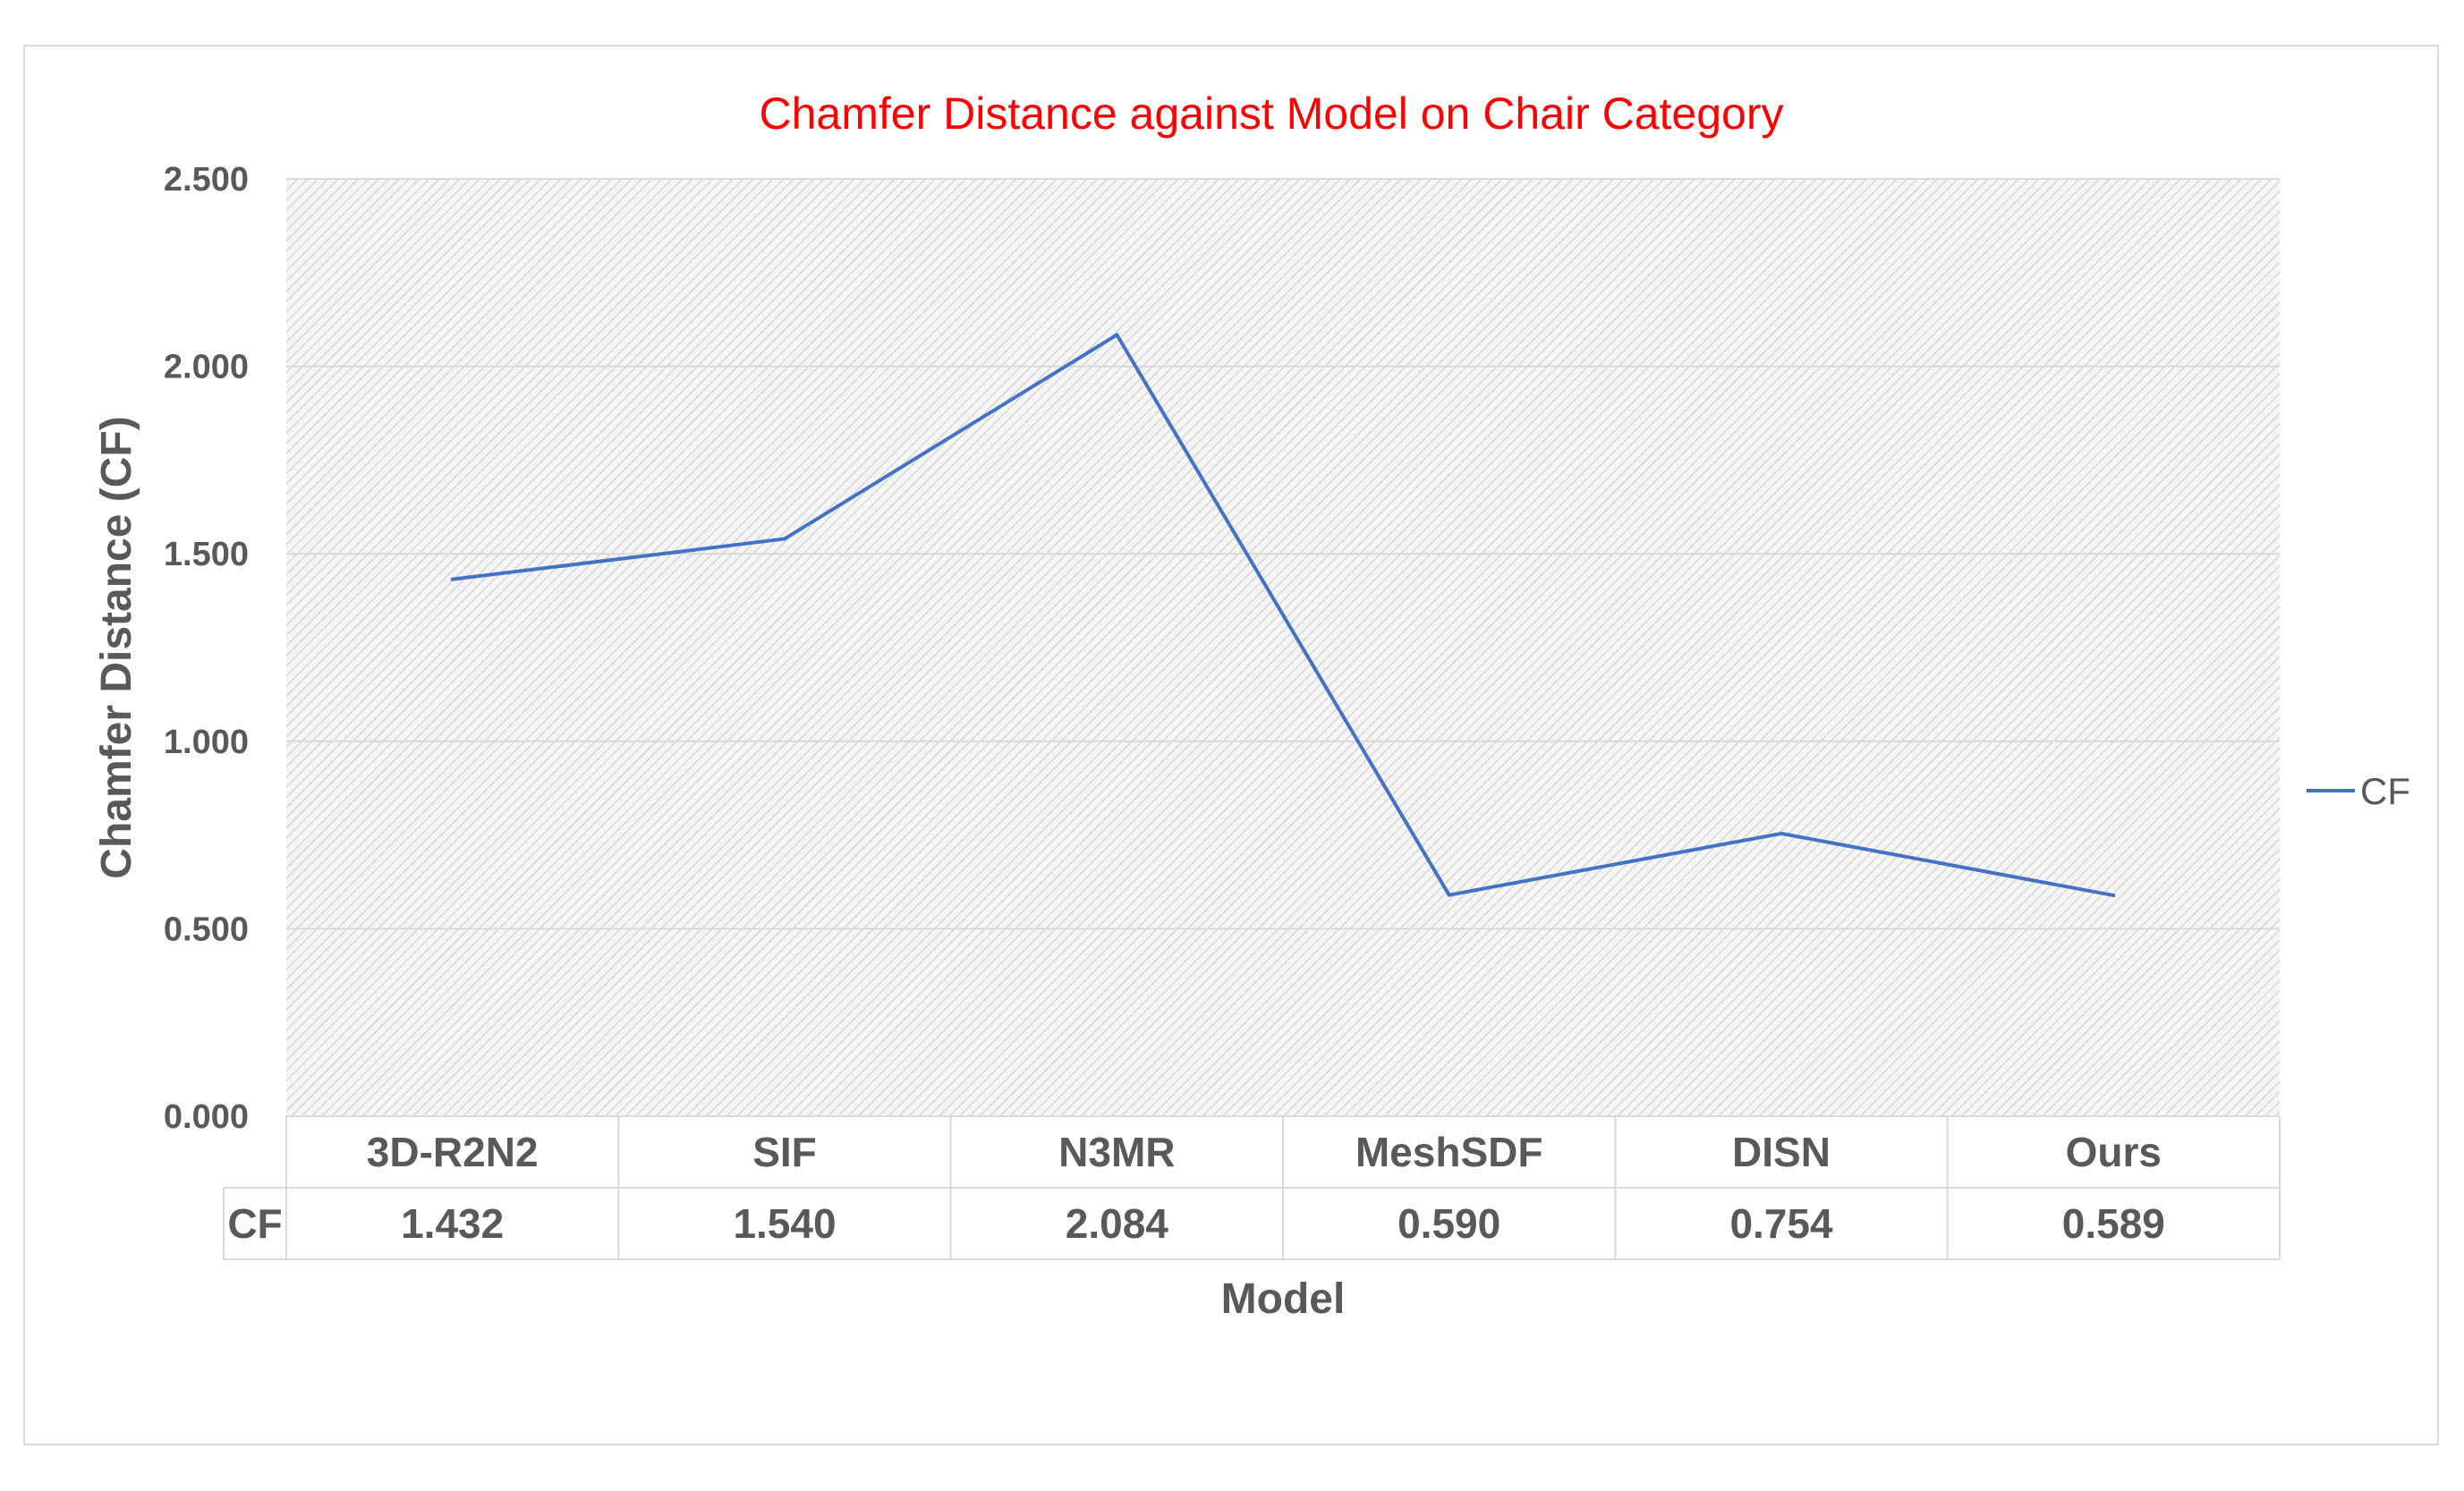  I want to click on category-label: DISN, so click(1781, 1152).